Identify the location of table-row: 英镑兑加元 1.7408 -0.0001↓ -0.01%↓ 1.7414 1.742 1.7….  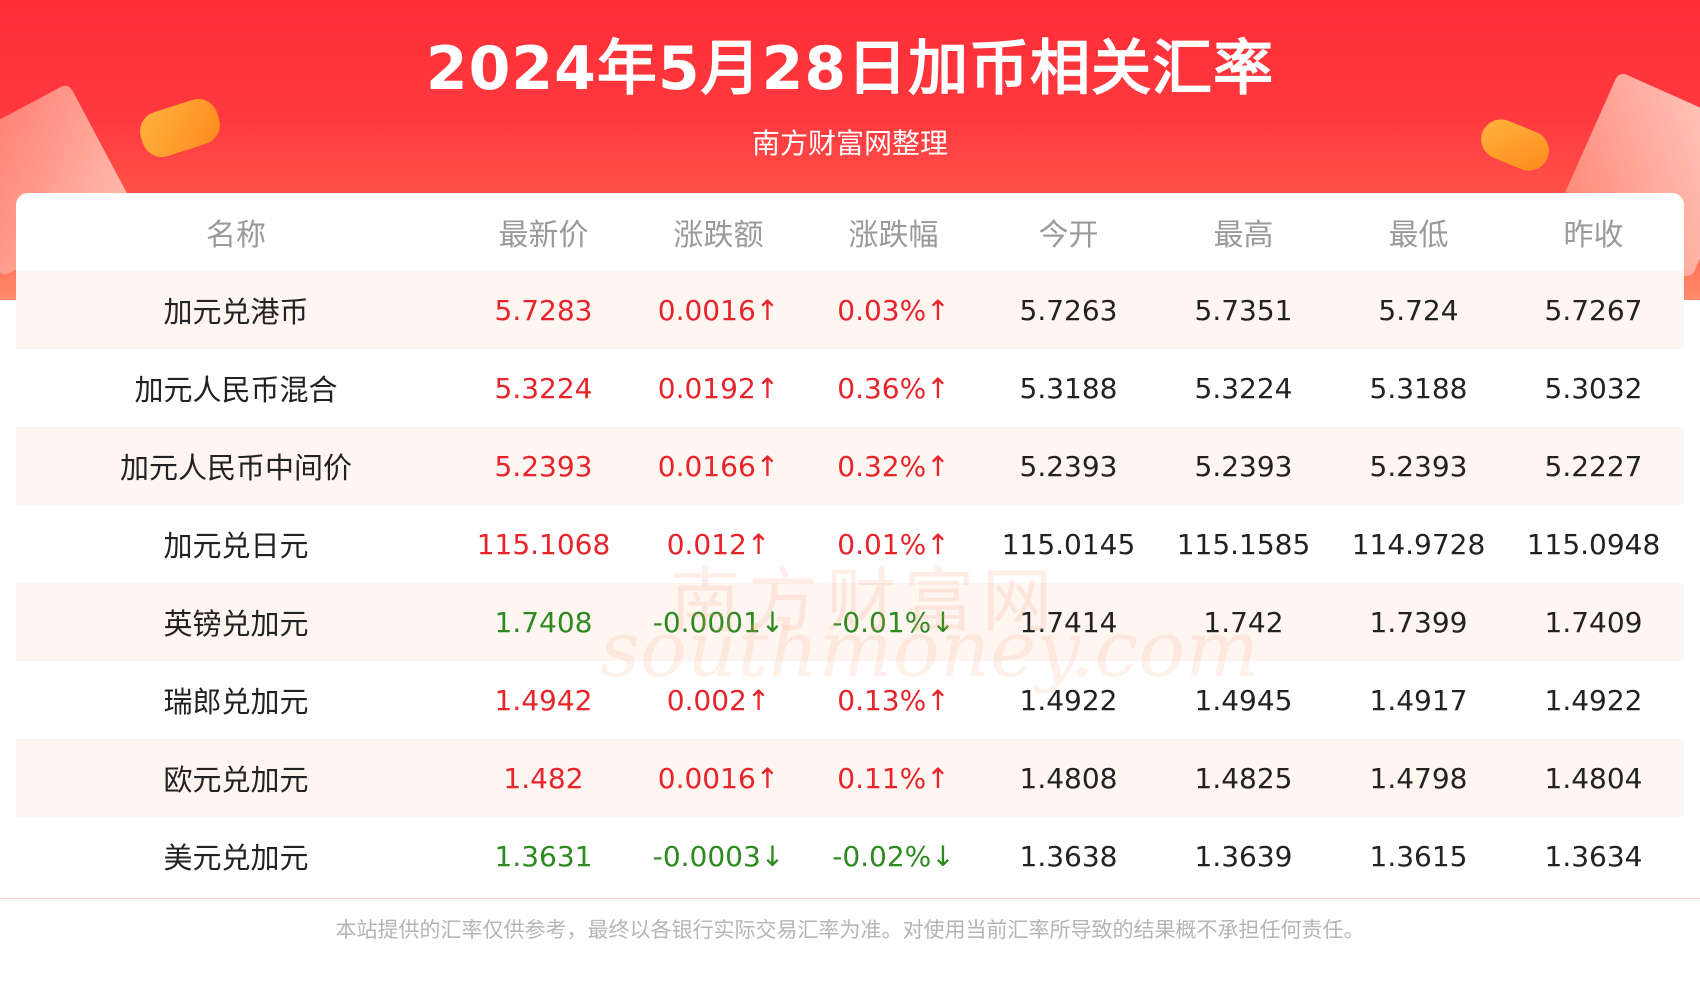
(850, 622).